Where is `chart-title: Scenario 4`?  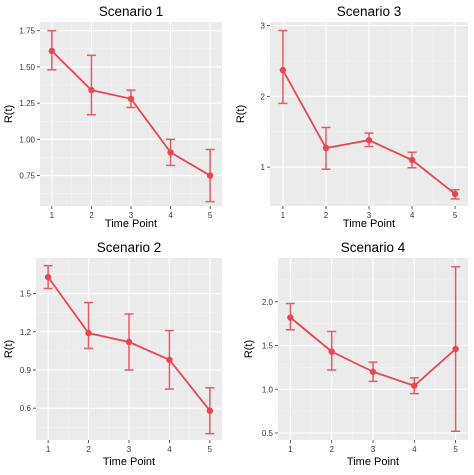
chart-title: Scenario 4 is located at coordinates (373, 247).